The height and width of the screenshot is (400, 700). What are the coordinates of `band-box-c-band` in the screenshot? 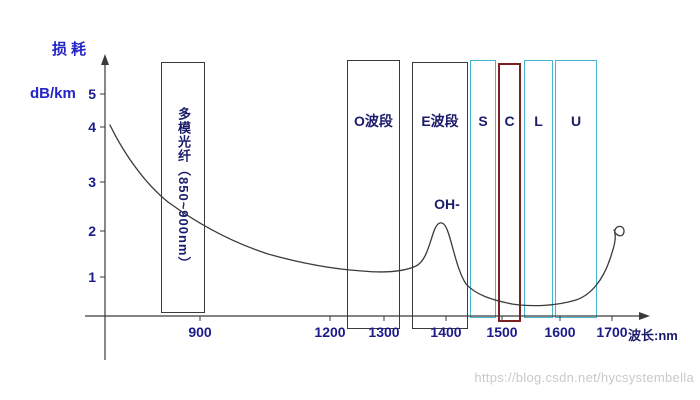 It's located at (509, 192).